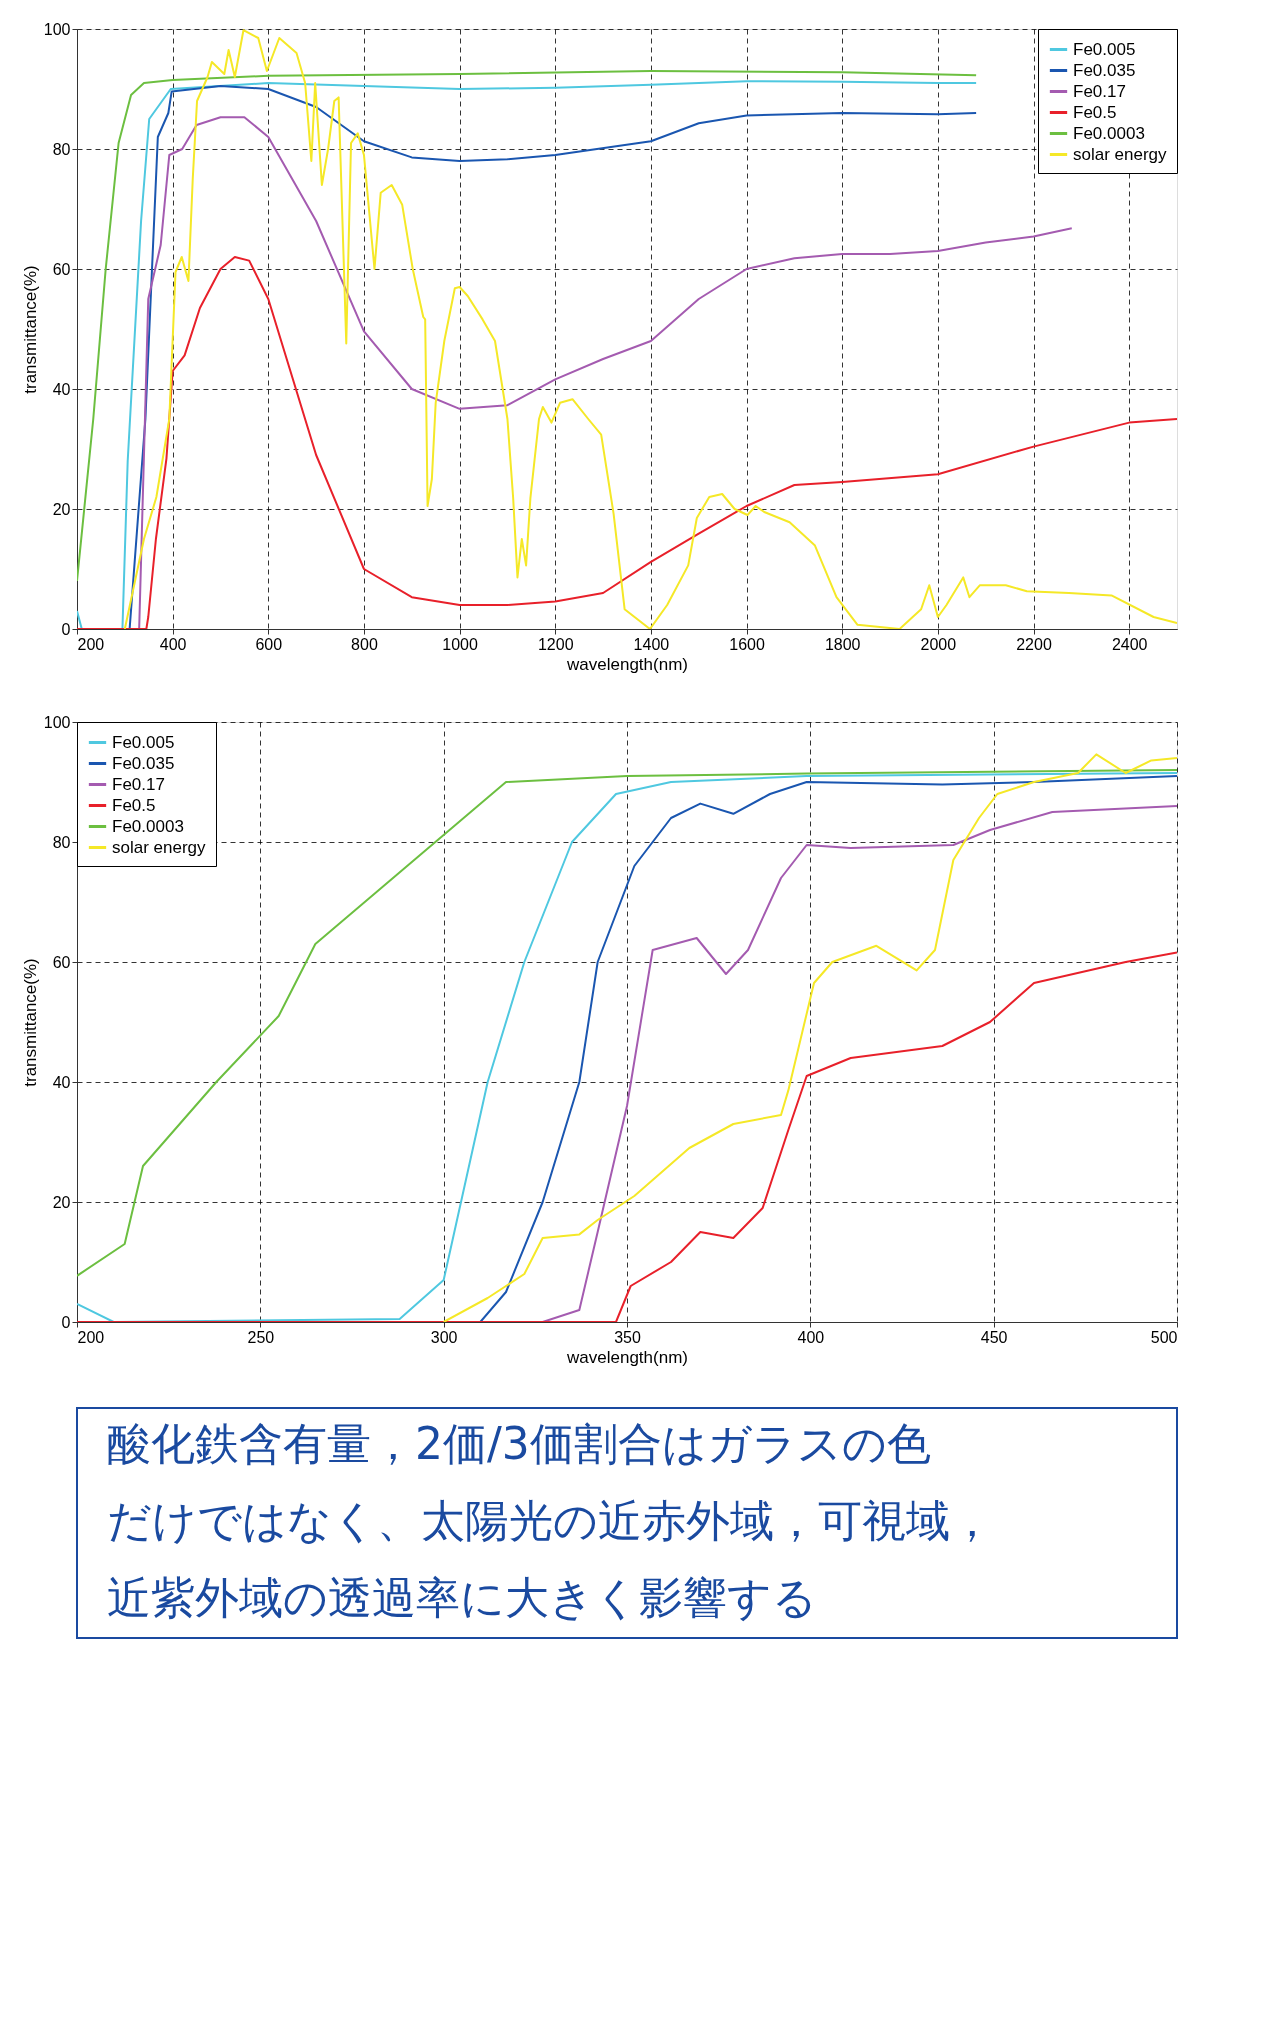 This screenshot has height=2020, width=1265. What do you see at coordinates (269, 644) in the screenshot?
I see `x-tick-label: 600` at bounding box center [269, 644].